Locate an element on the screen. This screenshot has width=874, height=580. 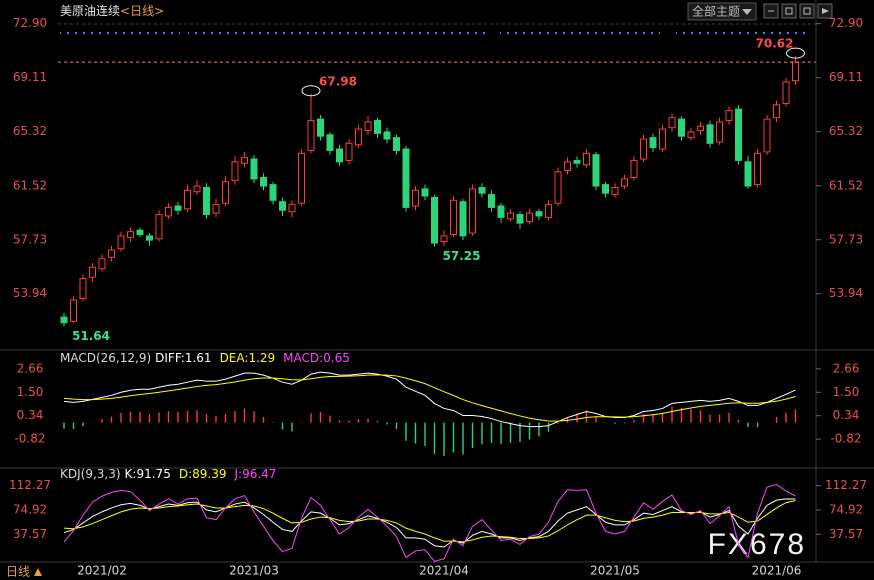
panel-title: KDJ(9,3,3) is located at coordinates (90, 474).